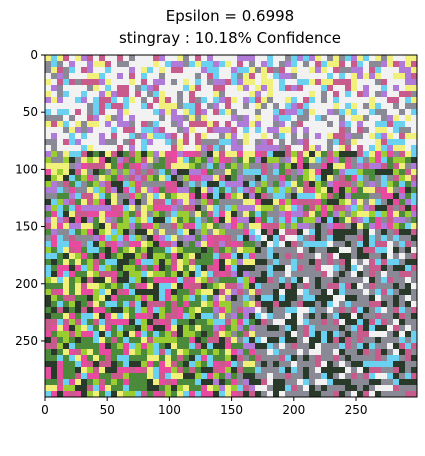 This screenshot has height=456, width=425. Describe the element at coordinates (34, 55) in the screenshot. I see `y-tick-label: 0` at that location.